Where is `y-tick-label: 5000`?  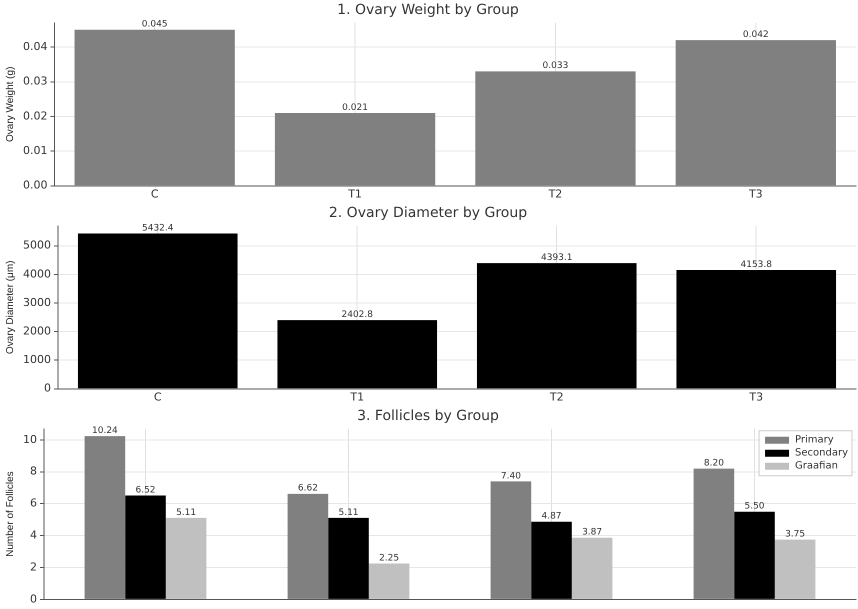
y-tick-label: 5000 is located at coordinates (36, 245).